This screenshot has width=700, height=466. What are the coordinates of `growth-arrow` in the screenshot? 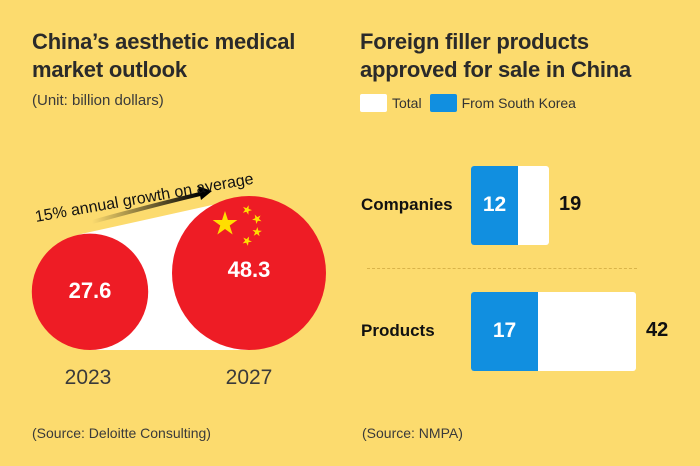 It's located at (146, 208).